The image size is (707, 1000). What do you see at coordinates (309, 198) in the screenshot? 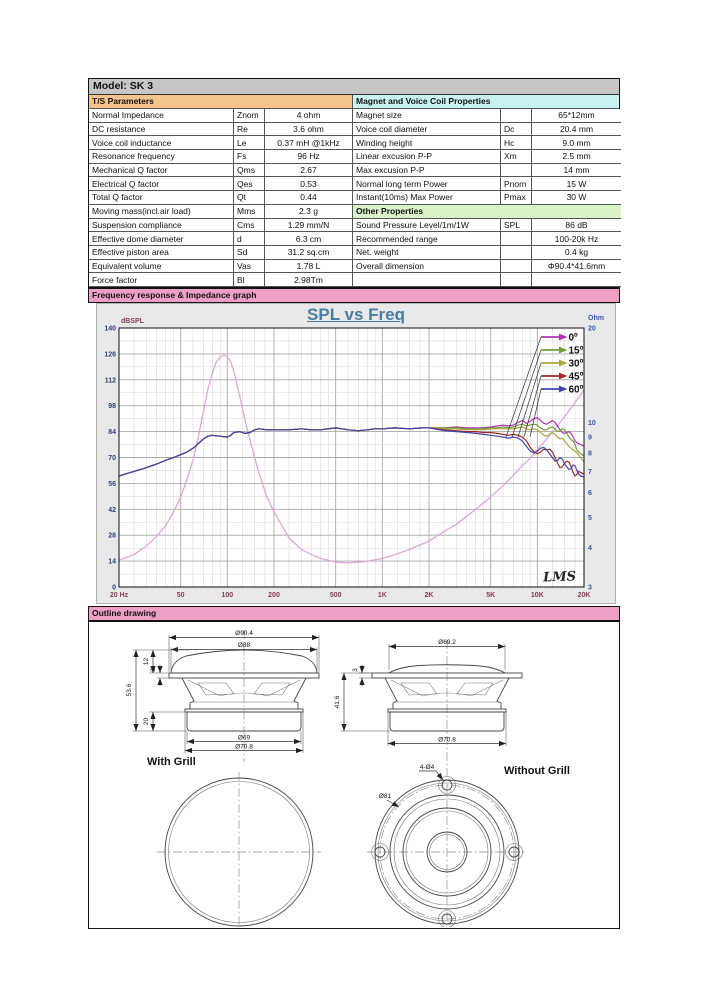
I see `spec-cell: 0.44` at bounding box center [309, 198].